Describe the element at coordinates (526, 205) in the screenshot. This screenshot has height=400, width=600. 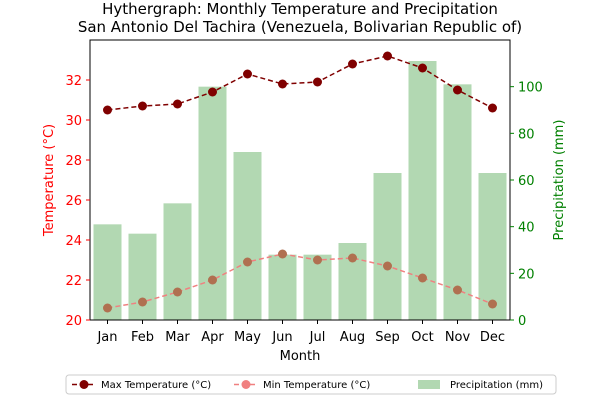
I see `right-y-axis-ticks: 0 20 40 60 80 100` at that location.